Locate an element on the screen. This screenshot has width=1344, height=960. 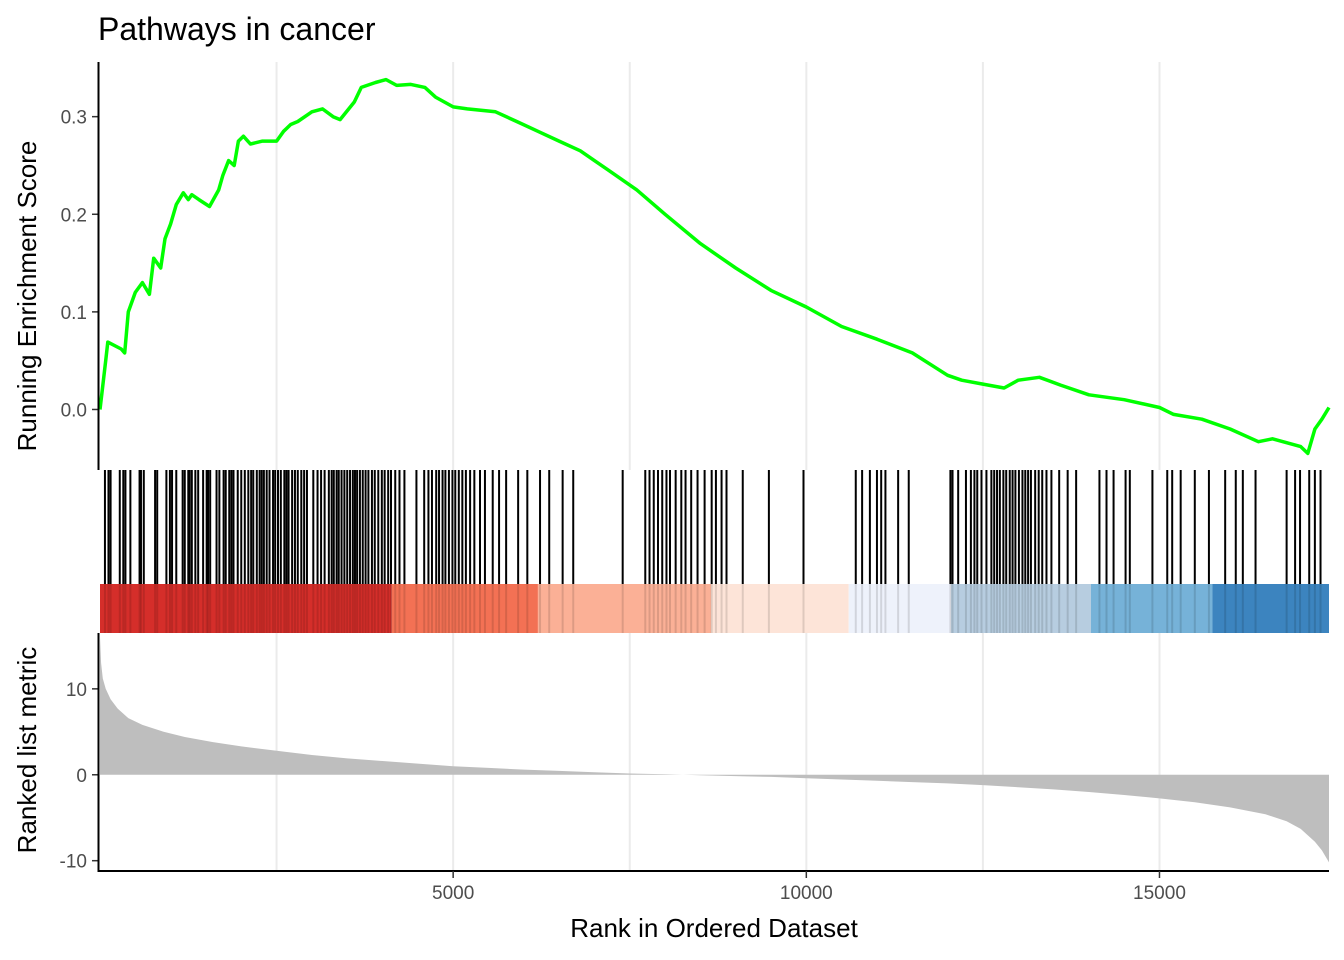
es-y-tick-label: 0.3 is located at coordinates (74, 118).